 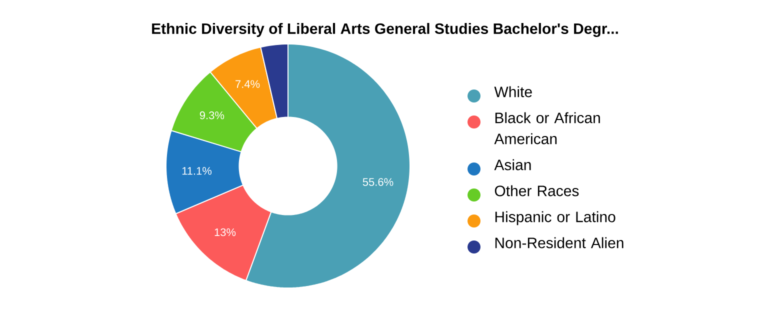 I want to click on data-label: 11.1%, so click(x=197, y=171).